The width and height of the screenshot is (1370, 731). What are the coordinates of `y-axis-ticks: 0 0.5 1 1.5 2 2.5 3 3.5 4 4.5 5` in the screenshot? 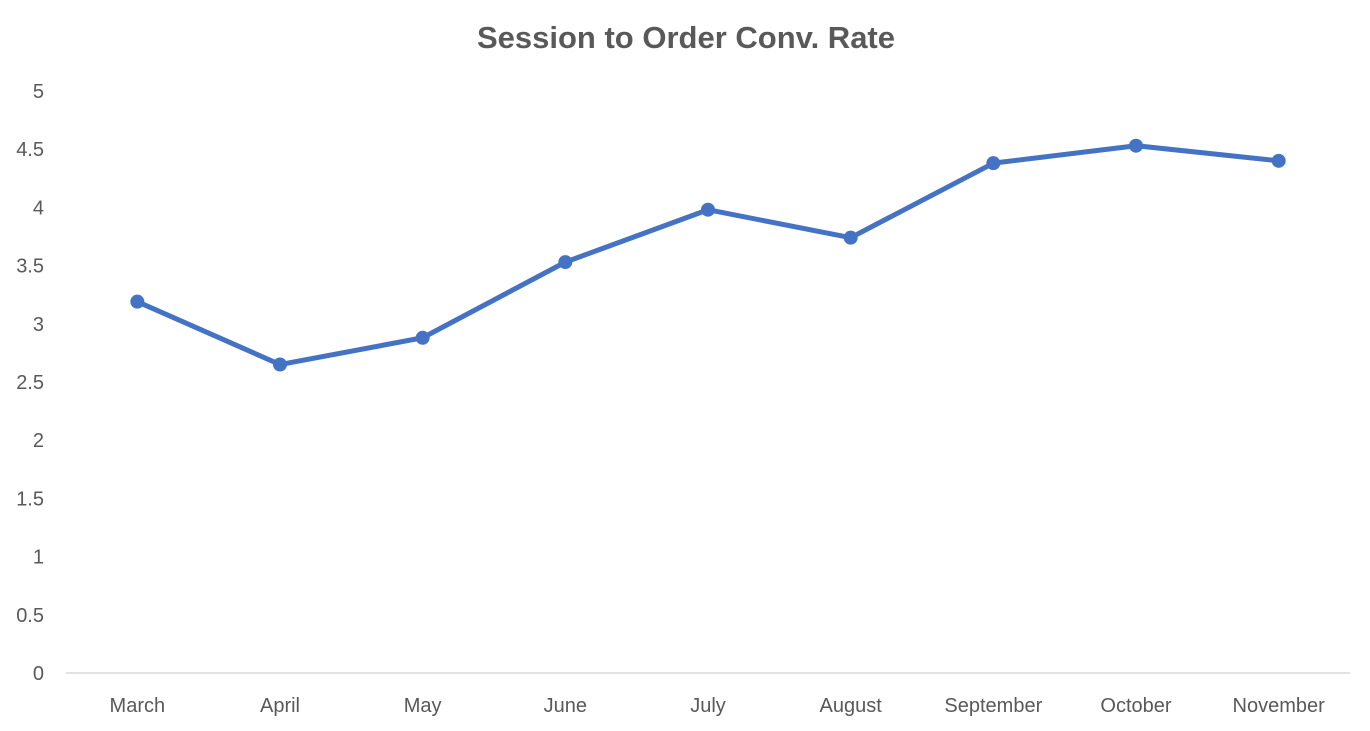 It's located at (30, 383).